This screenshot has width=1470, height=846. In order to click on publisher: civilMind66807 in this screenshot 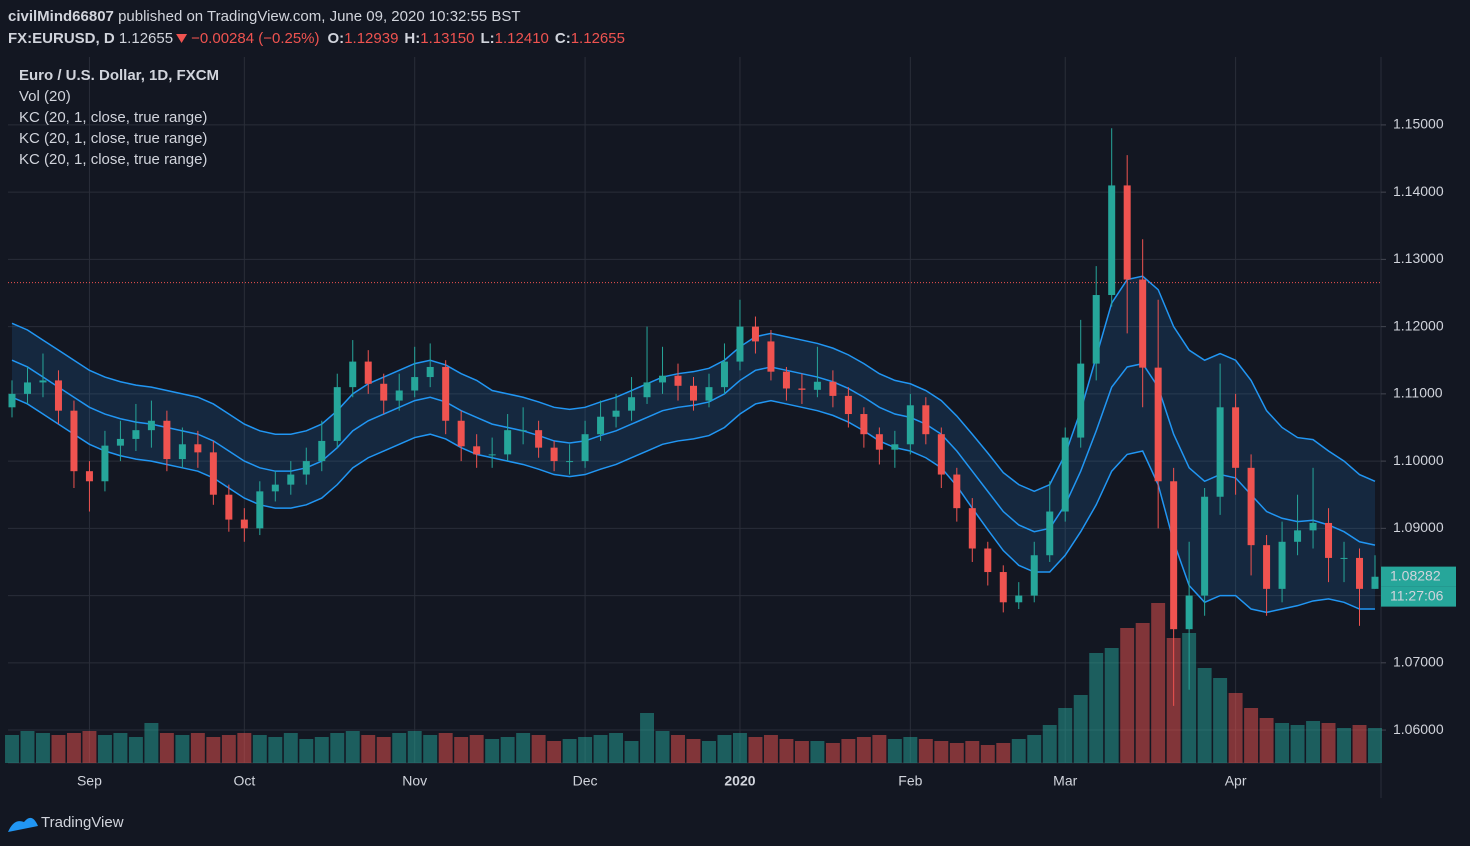, I will do `click(61, 16)`.